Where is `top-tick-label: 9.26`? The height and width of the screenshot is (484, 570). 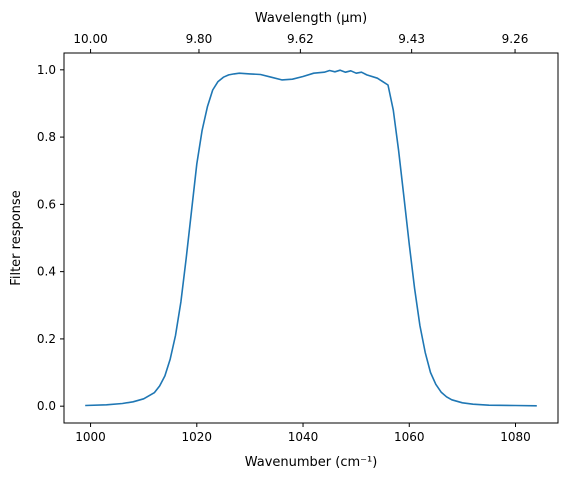 top-tick-label: 9.26 is located at coordinates (515, 39).